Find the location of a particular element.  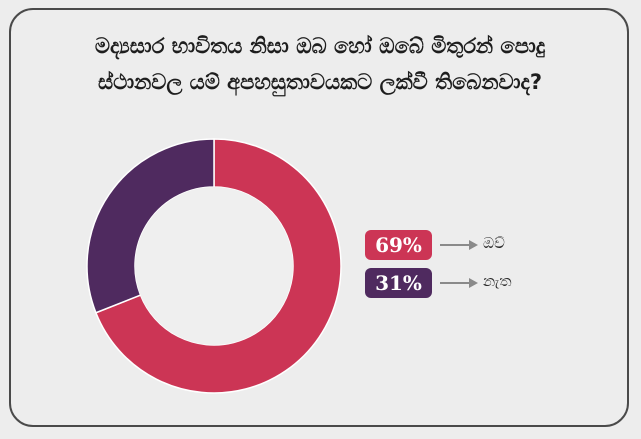

legend-value-yes: 69% is located at coordinates (398, 245).